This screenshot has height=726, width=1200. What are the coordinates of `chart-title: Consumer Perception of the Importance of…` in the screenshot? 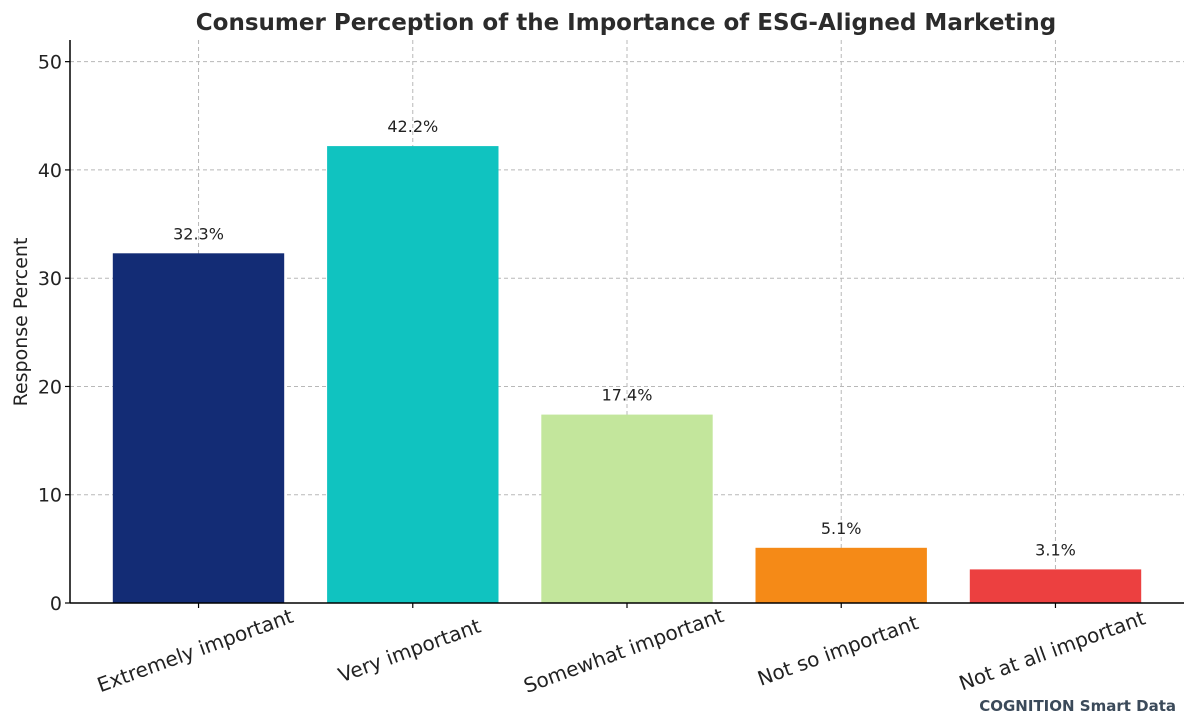 It's located at (626, 23).